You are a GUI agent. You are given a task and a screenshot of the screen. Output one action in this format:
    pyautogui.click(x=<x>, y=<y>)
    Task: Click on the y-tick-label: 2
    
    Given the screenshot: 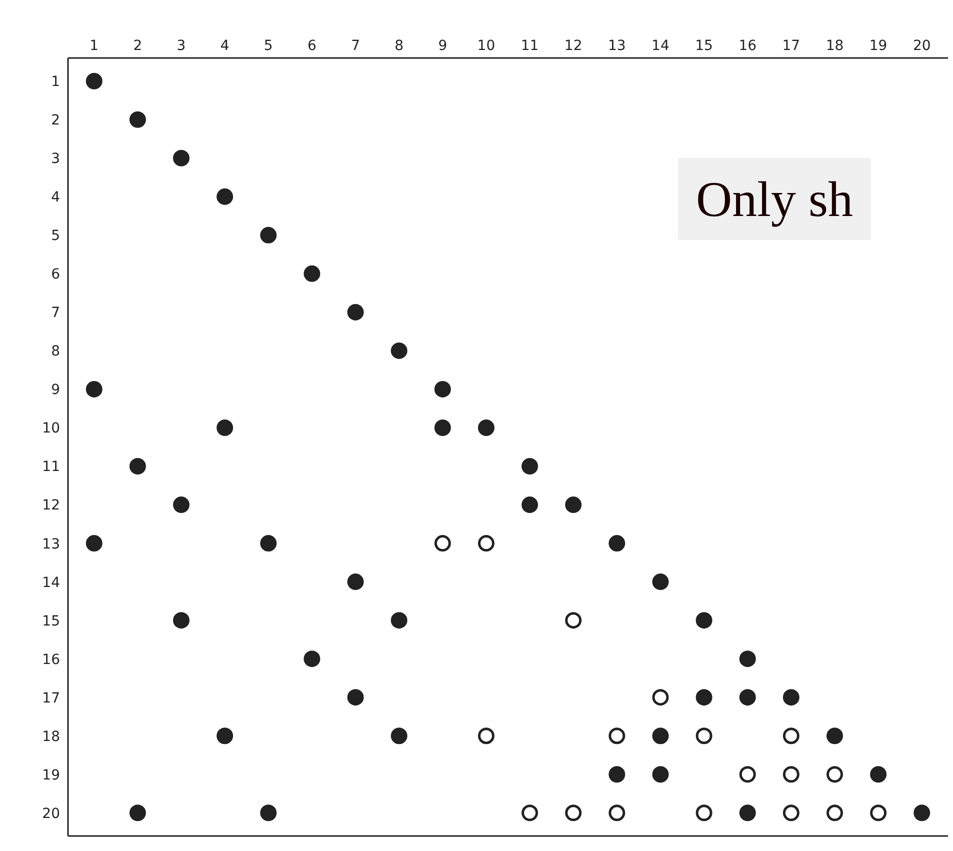 What is the action you would take?
    pyautogui.click(x=55, y=120)
    